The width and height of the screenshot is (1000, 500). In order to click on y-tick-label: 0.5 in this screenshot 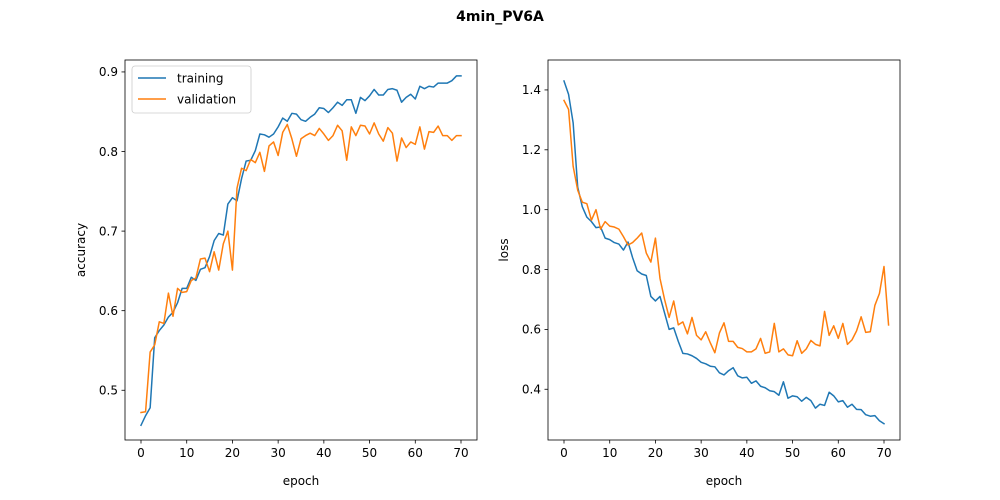, I will do `click(108, 391)`.